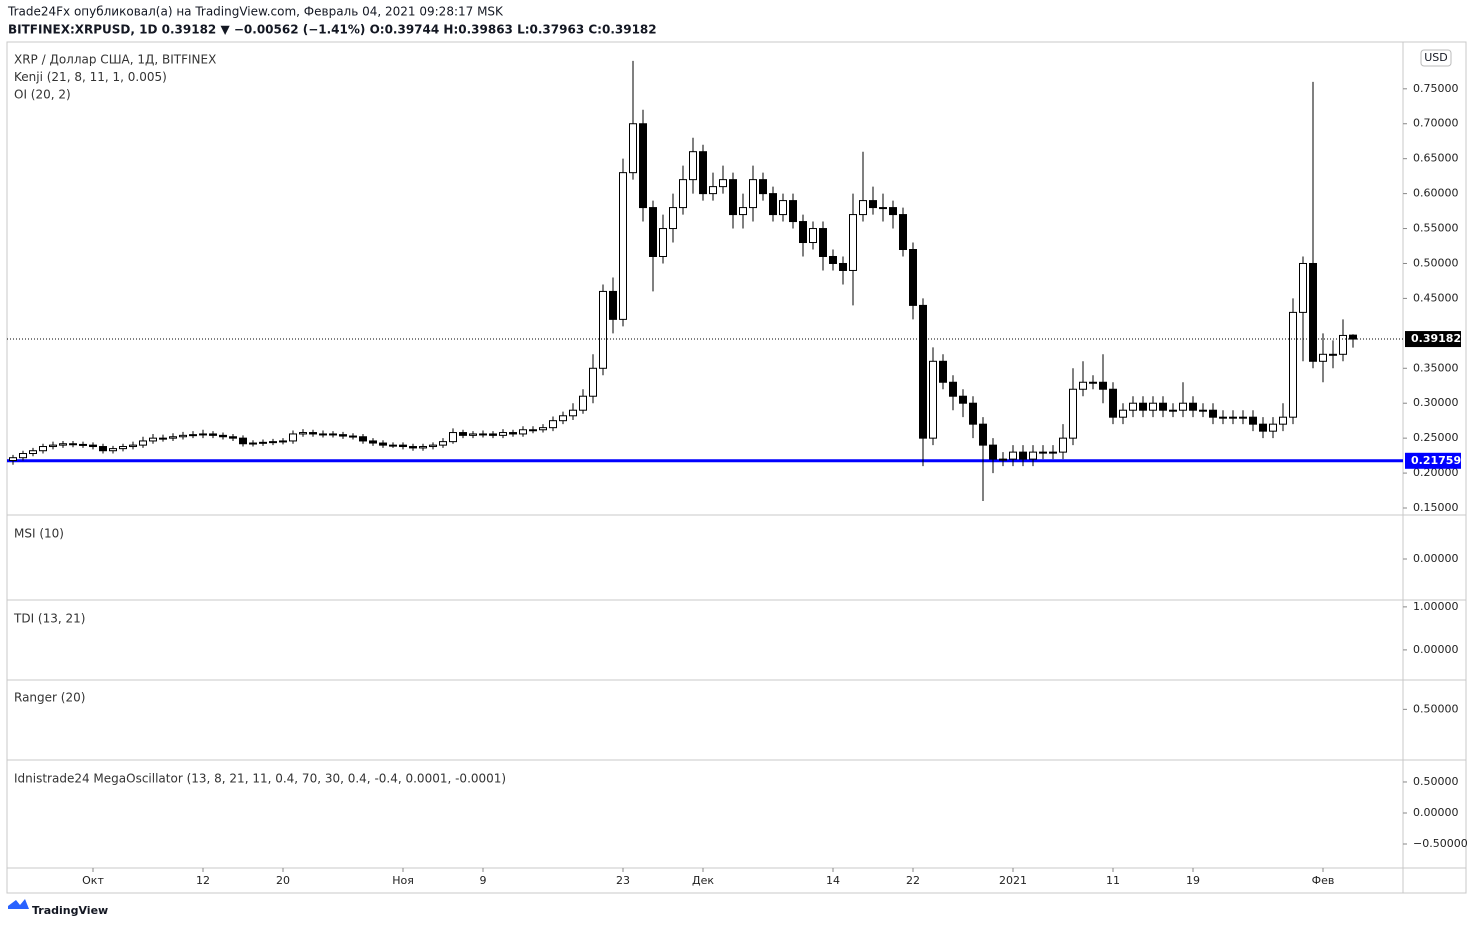 This screenshot has width=1475, height=930. I want to click on currency-badge, so click(1436, 58).